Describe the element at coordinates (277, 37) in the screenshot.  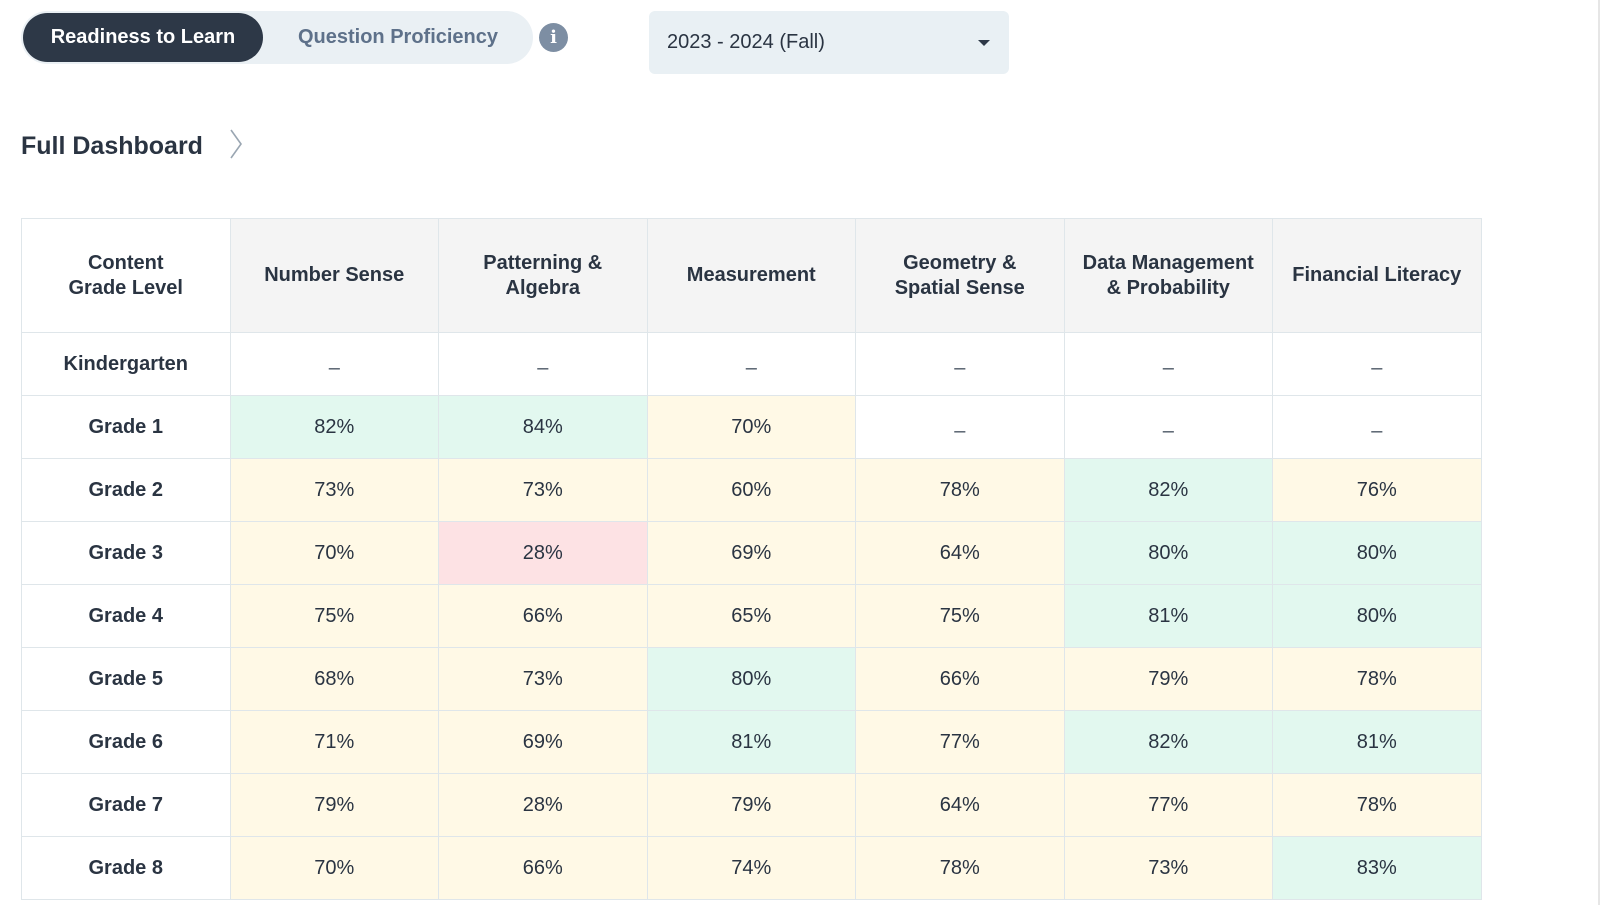
I see `mode-toggle: Readiness to Learn Question Proficiency` at that location.